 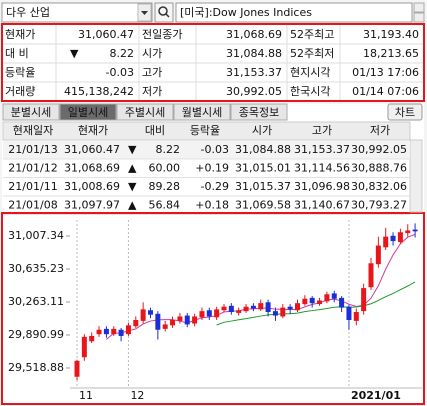 I want to click on quote-label: 대 비, so click(x=17, y=53).